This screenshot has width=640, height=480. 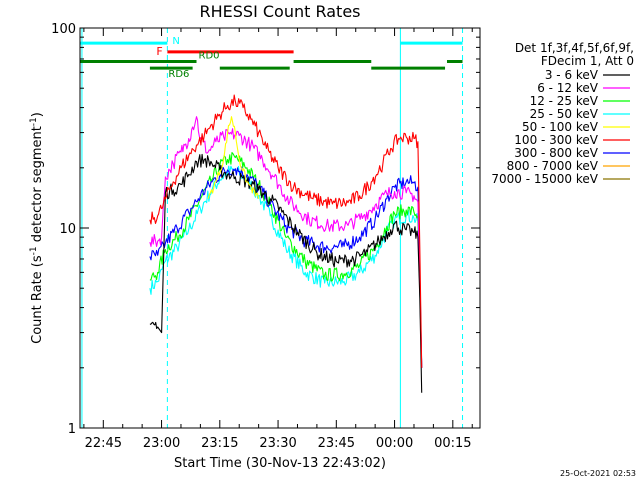 I want to click on x-tick-label-3: 23:30, so click(x=277, y=443).